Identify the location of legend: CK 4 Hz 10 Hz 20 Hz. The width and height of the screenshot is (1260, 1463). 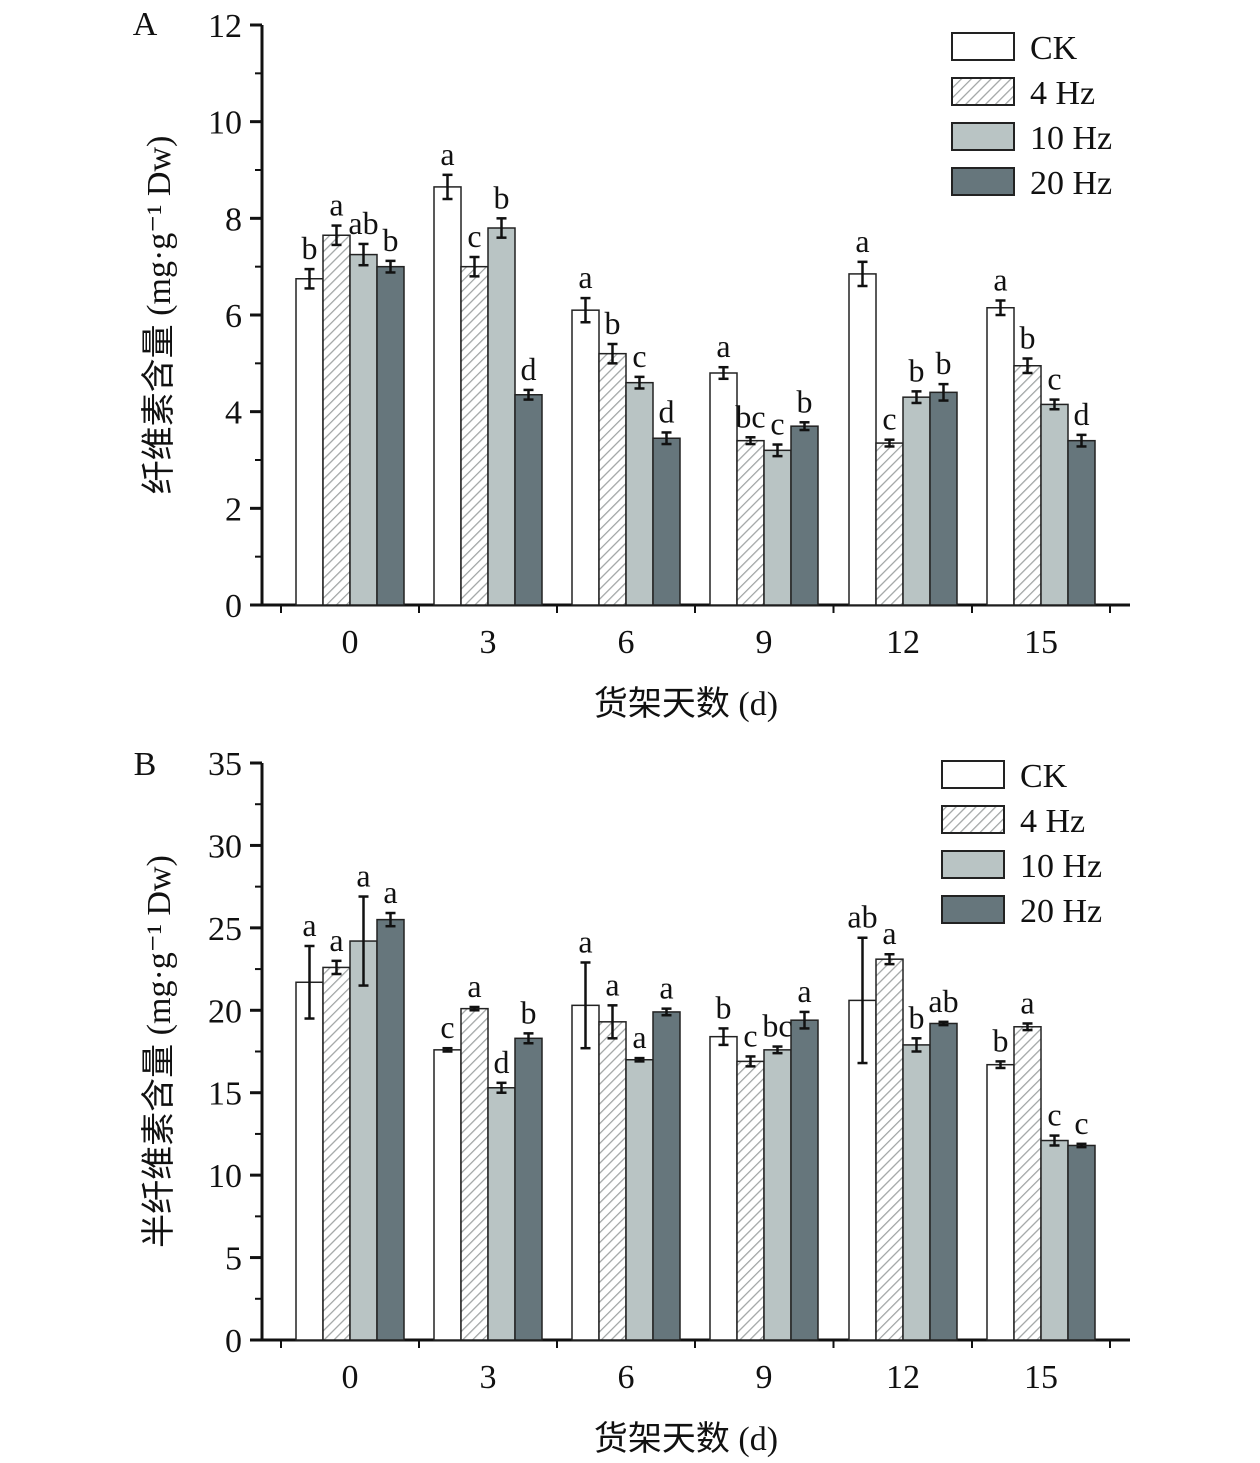
(1021, 844).